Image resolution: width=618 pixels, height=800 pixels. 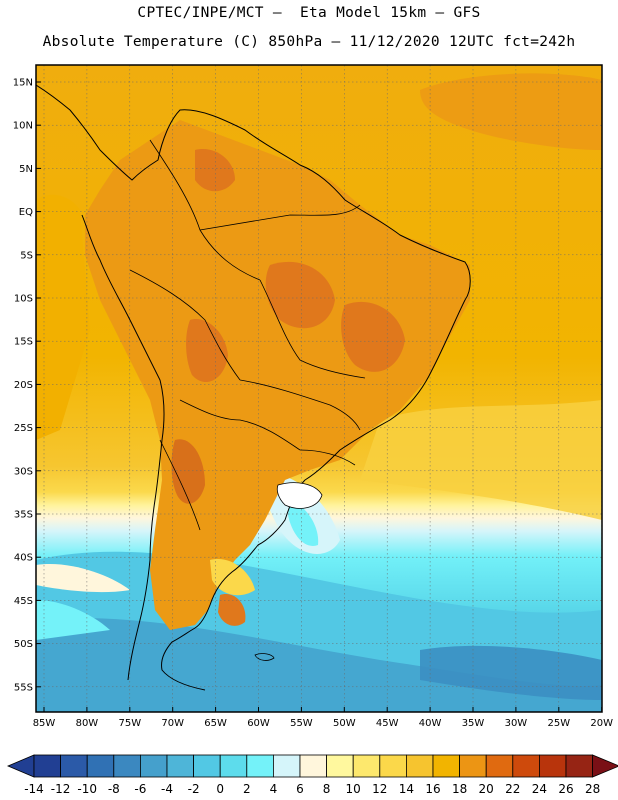 I want to click on colorbar-tick-label: -8, so click(x=114, y=789).